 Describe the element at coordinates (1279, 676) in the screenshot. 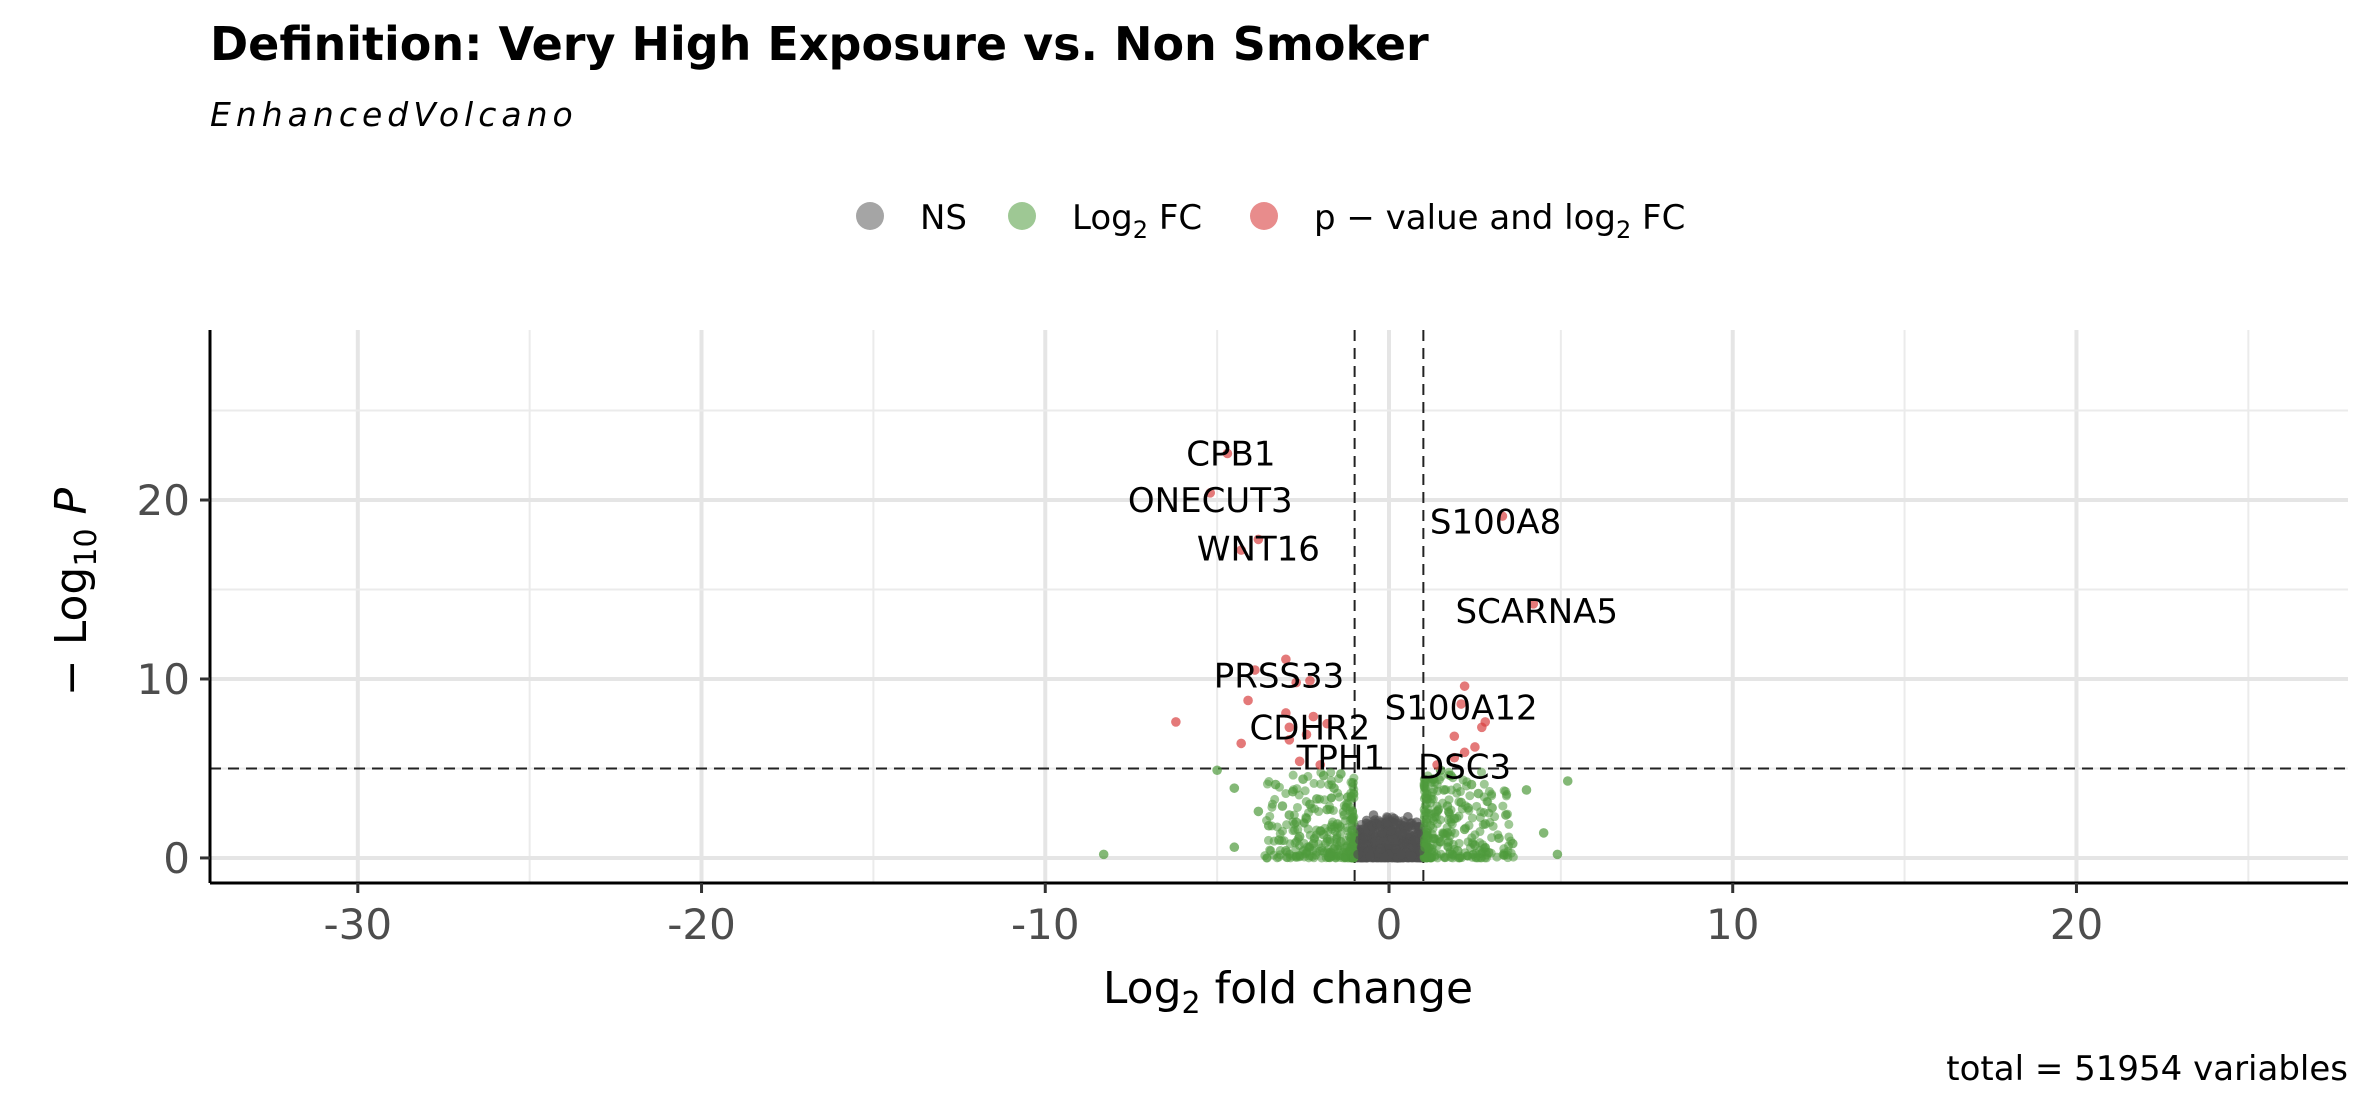

I see `gene-label-prss33: PRSS33` at that location.